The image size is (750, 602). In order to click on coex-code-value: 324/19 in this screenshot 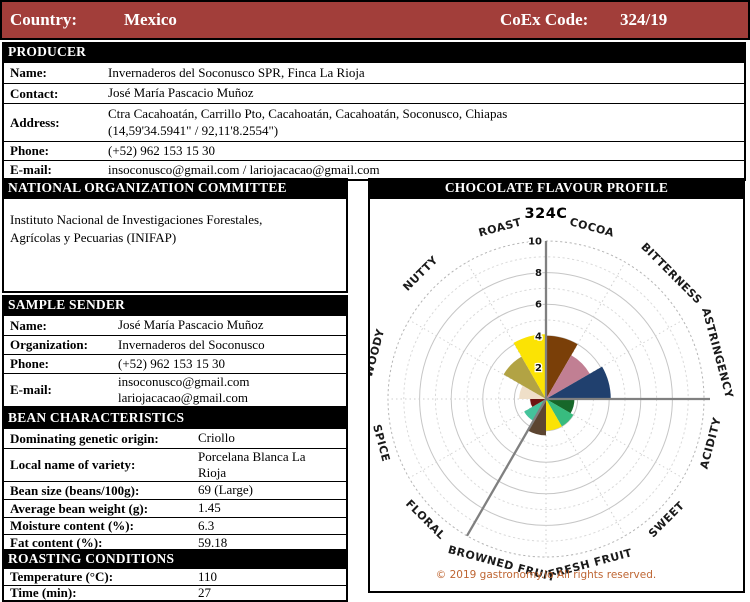, I will do `click(644, 19)`.